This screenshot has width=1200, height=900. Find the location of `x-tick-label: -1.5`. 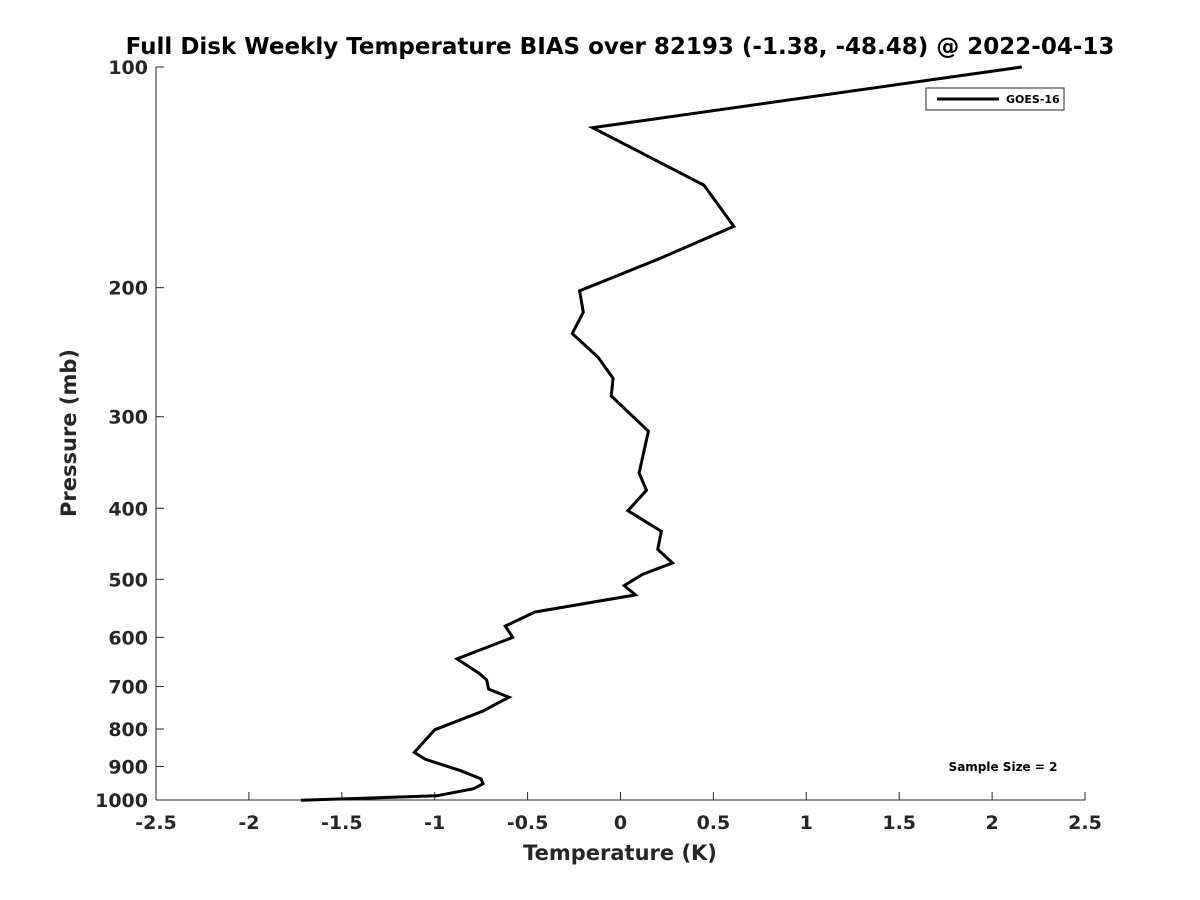

x-tick-label: -1.5 is located at coordinates (342, 823).